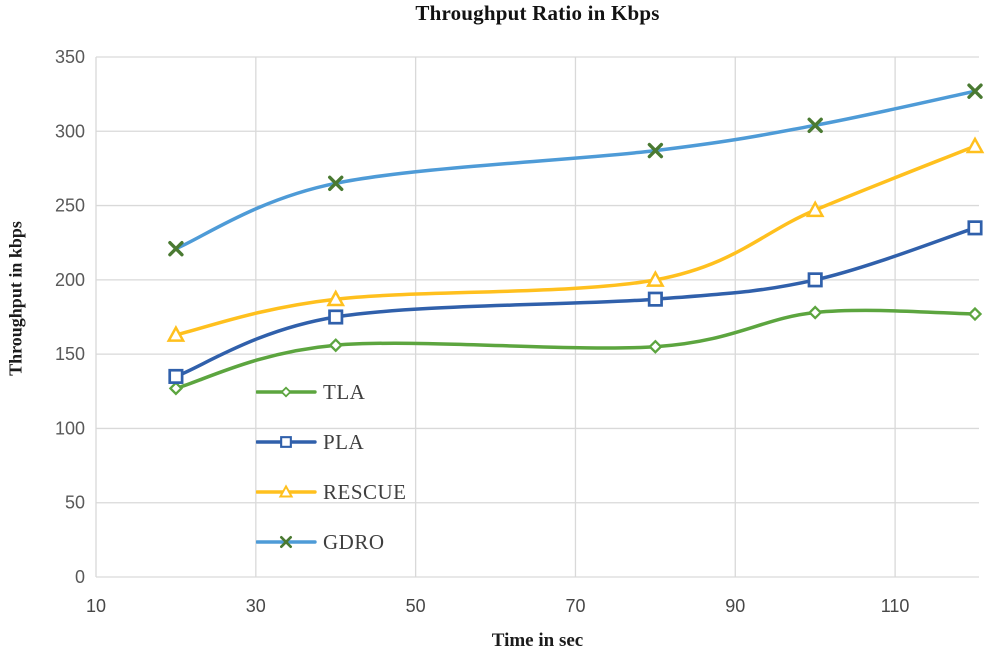 The image size is (991, 661). What do you see at coordinates (537, 13) in the screenshot?
I see `chart-title: Throughput Ratio in Kbps` at bounding box center [537, 13].